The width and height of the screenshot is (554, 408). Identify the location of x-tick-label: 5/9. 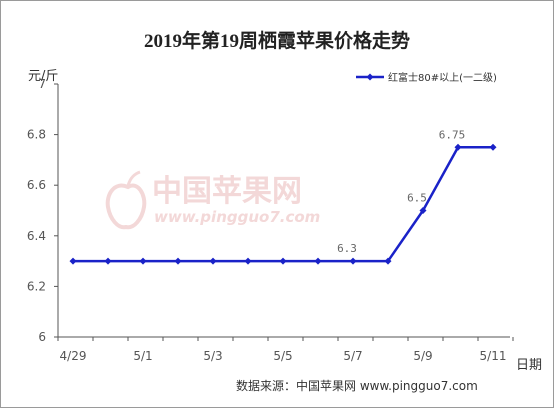
(422, 356).